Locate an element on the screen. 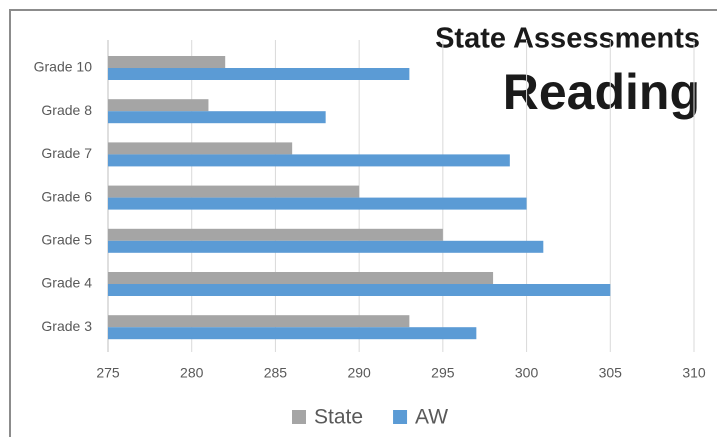 The height and width of the screenshot is (437, 717). chart-title: State Assessments is located at coordinates (567, 39).